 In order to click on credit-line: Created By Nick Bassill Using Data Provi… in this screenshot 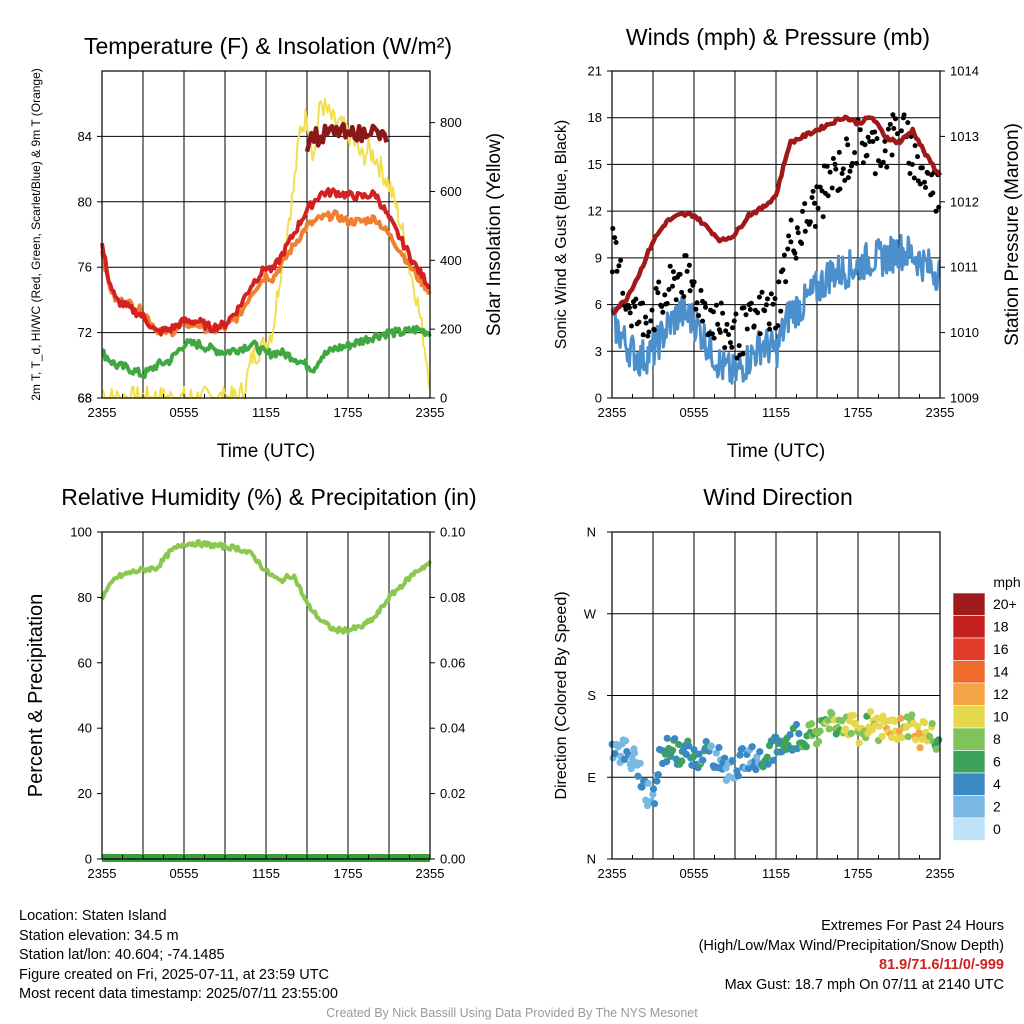, I will do `click(512, 1013)`.